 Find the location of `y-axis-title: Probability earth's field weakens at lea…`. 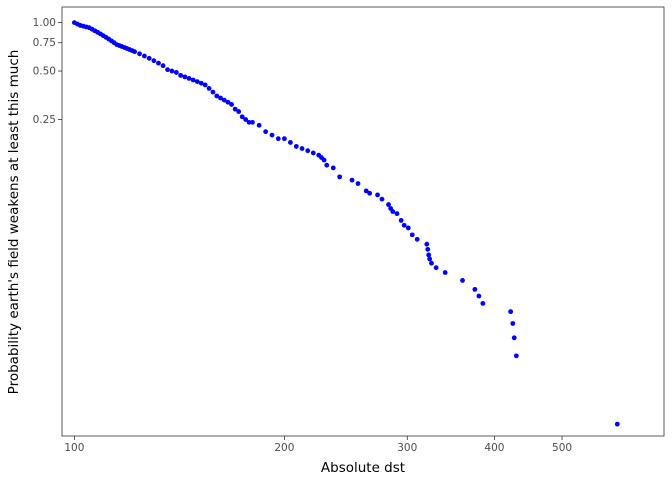

y-axis-title: Probability earth's field weakens at lea… is located at coordinates (14, 222).